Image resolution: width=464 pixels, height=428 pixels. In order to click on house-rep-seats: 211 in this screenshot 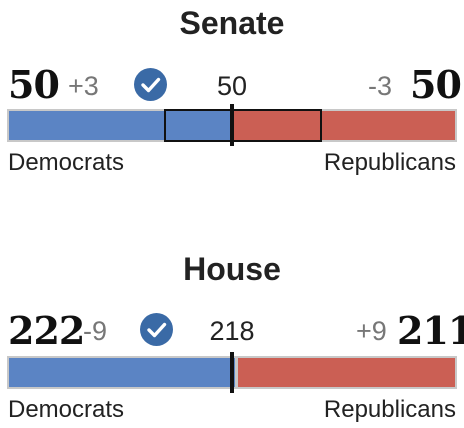, I will do `click(430, 330)`.